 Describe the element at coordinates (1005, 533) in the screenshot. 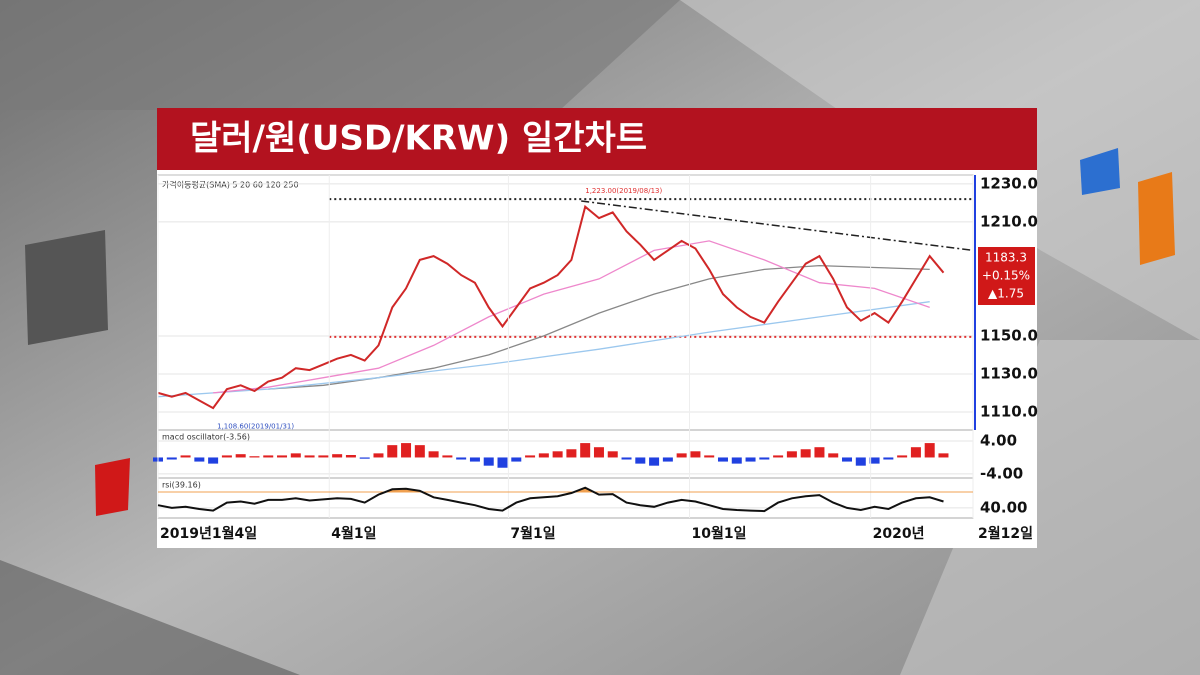

I see `x-tick-label: 2월12일` at that location.